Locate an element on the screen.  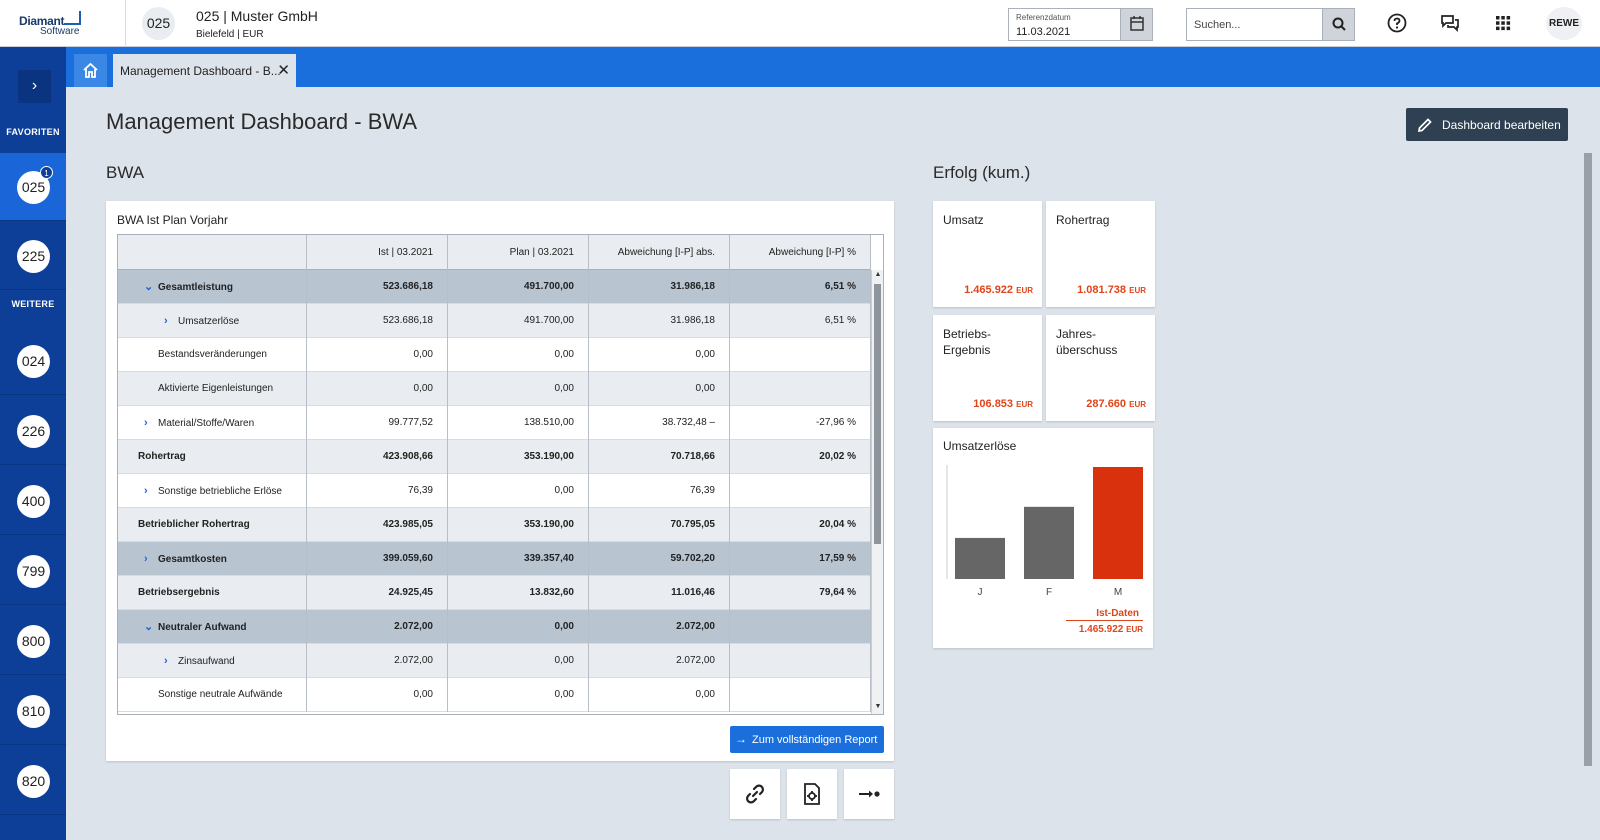
row-label: Gesamtkosten is located at coordinates (192, 559).